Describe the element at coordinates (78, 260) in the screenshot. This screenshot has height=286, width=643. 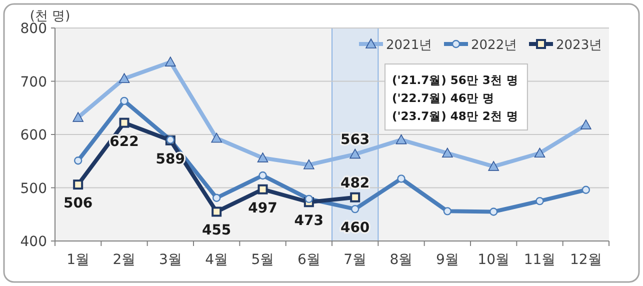
I see `x-tick-label: 1월` at that location.